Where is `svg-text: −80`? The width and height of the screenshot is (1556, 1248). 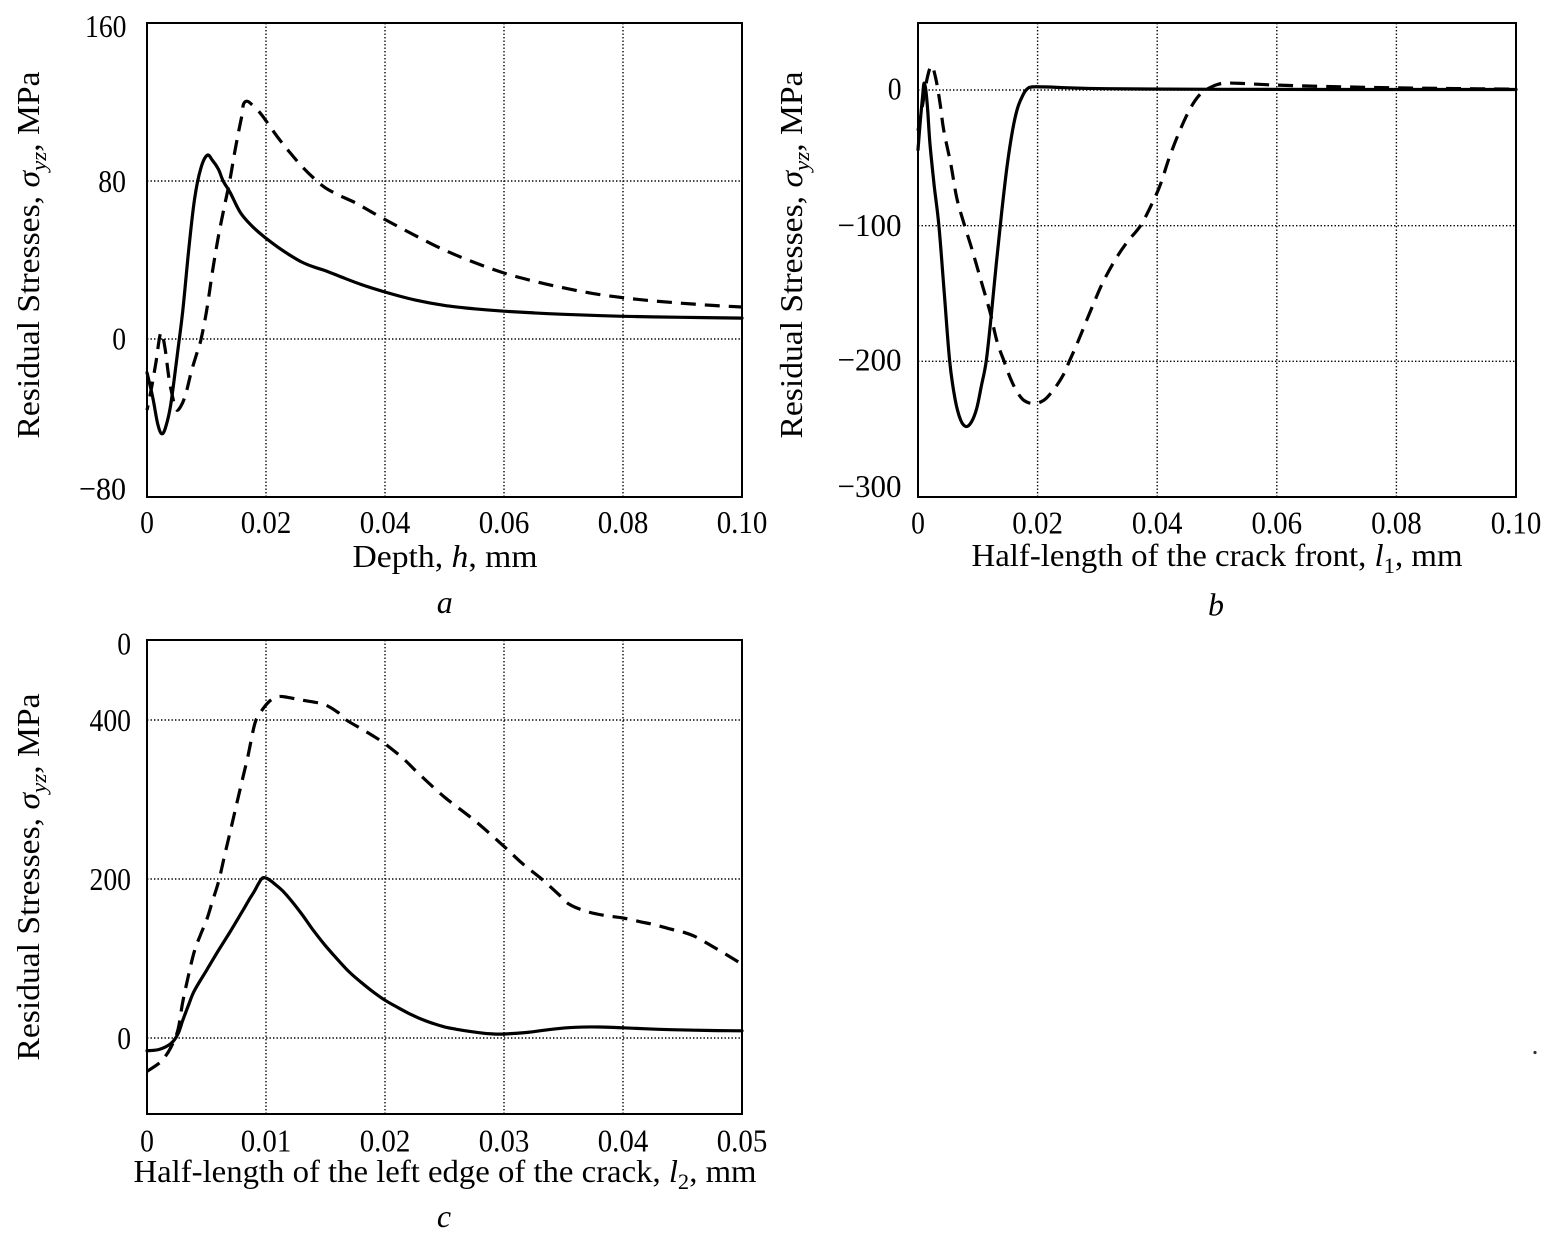
svg-text: −80 is located at coordinates (102, 489).